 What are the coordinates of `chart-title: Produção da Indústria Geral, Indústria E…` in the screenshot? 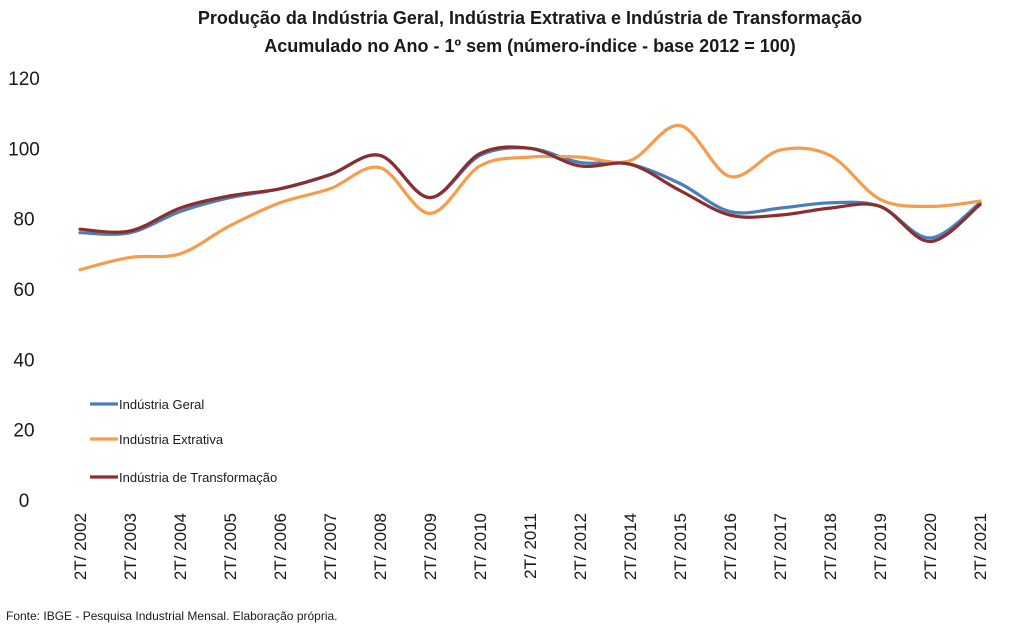 It's located at (530, 18).